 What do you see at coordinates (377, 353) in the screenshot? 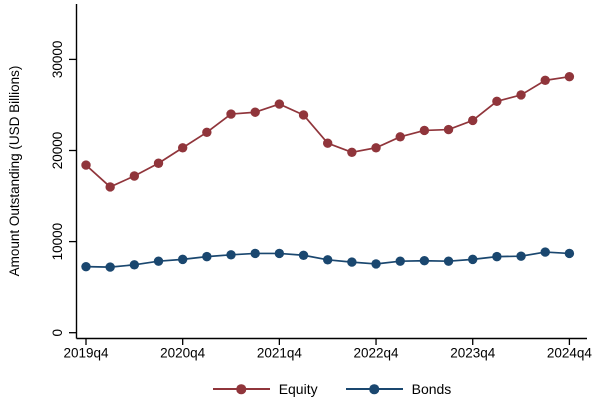
I see `x-tick-label: 2022q4` at bounding box center [377, 353].